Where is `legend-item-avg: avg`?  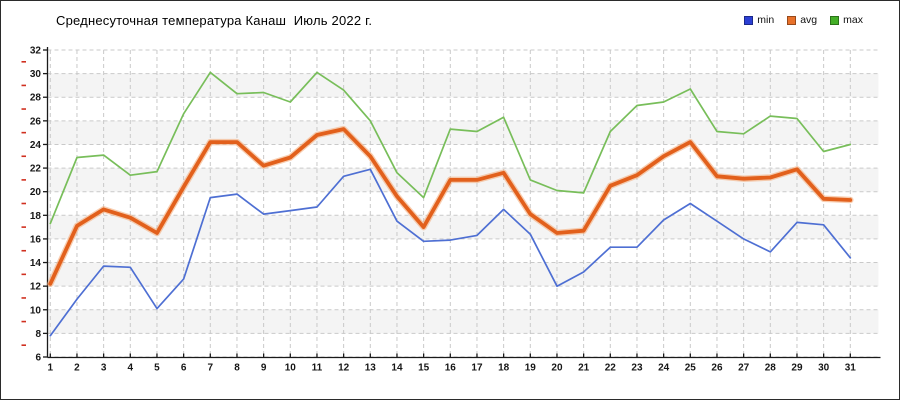
legend-item-avg: avg is located at coordinates (802, 20).